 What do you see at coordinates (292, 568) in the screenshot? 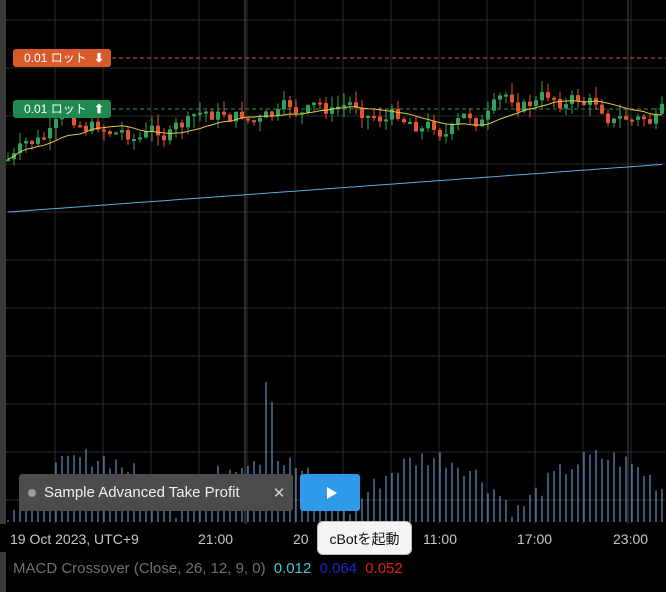
I see `macd-value: 0.012` at bounding box center [292, 568].